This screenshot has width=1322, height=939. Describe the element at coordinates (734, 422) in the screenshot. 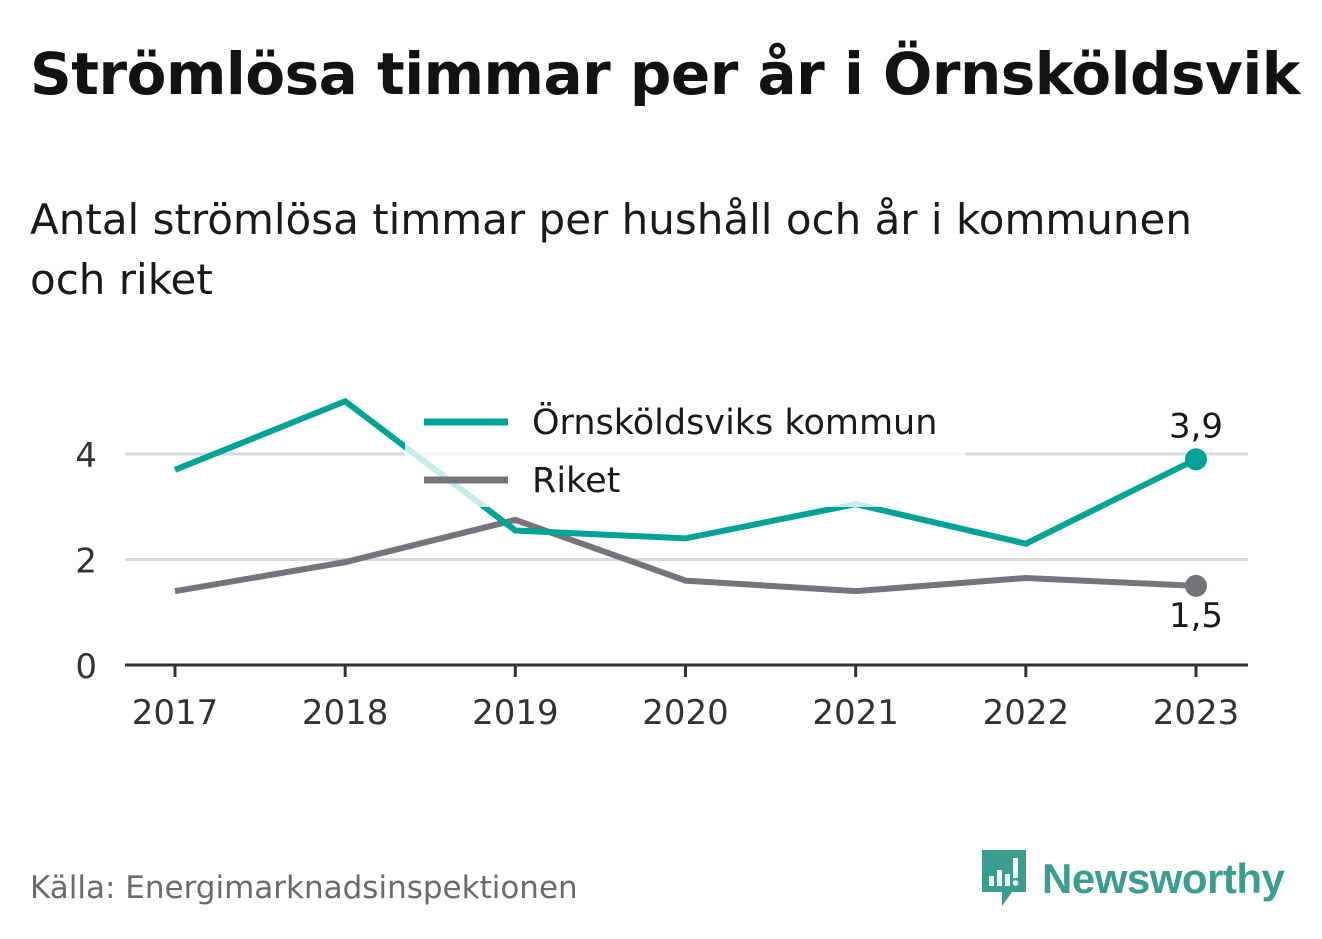

I see `legend-label: Örnsköldsviks kommun` at that location.